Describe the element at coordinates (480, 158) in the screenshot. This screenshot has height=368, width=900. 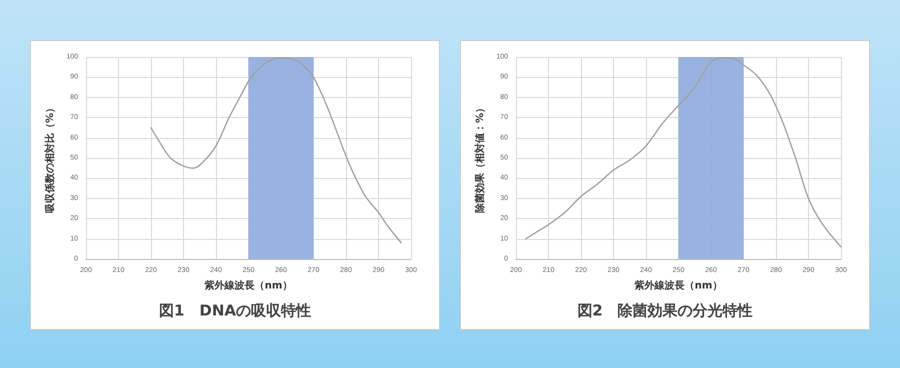
I see `y-axis-title: 除菌効果（相対値：%）` at that location.